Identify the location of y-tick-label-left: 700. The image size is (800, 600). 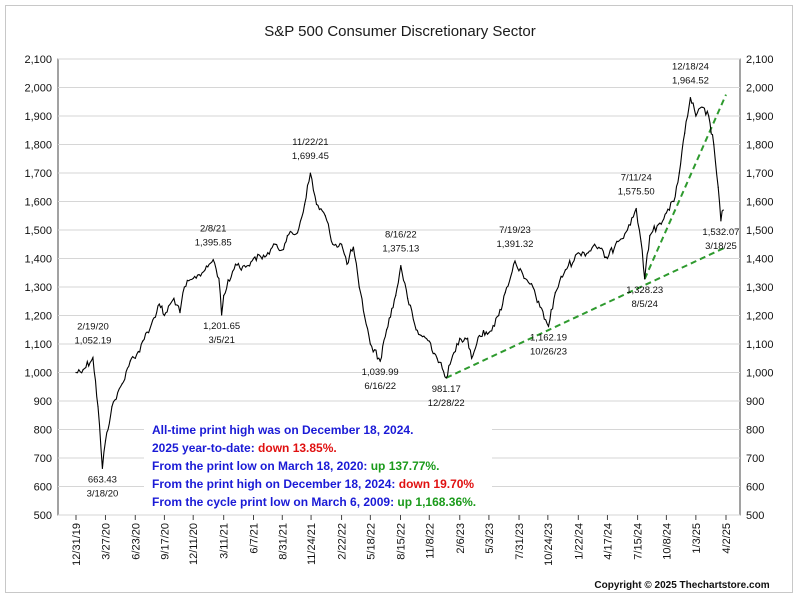
(43, 459).